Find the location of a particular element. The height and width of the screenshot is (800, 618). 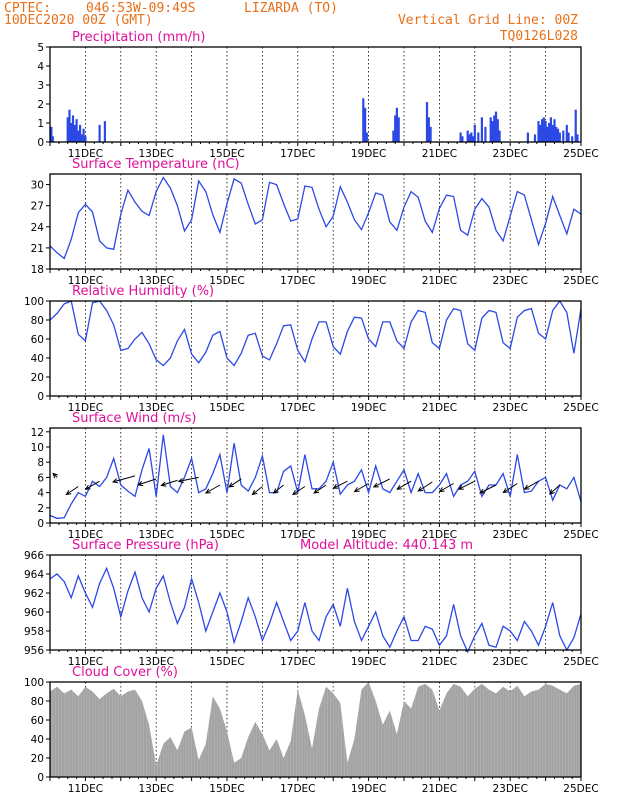

y-tick-label: 6 is located at coordinates (40, 478).